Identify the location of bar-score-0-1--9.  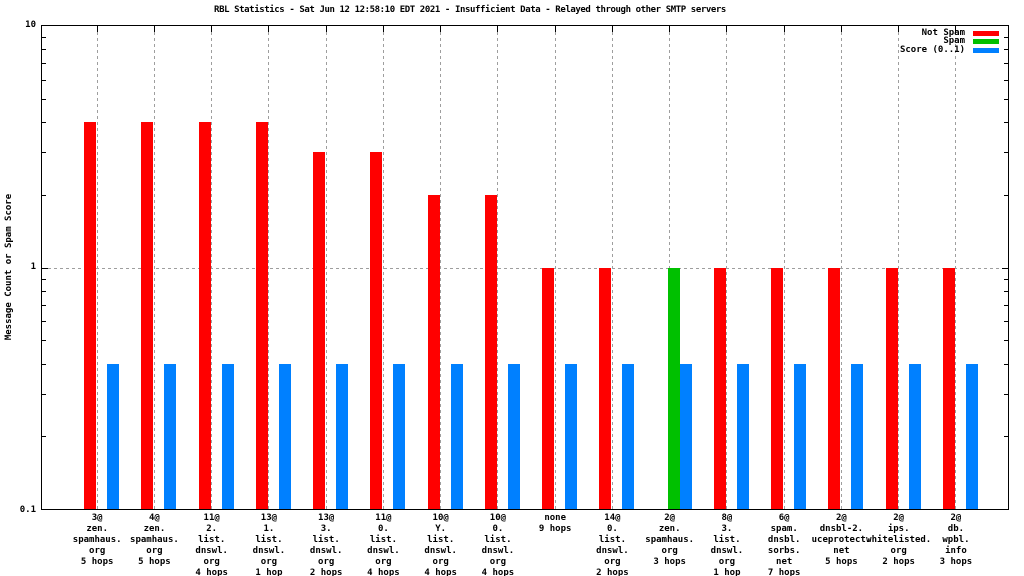
(628, 436).